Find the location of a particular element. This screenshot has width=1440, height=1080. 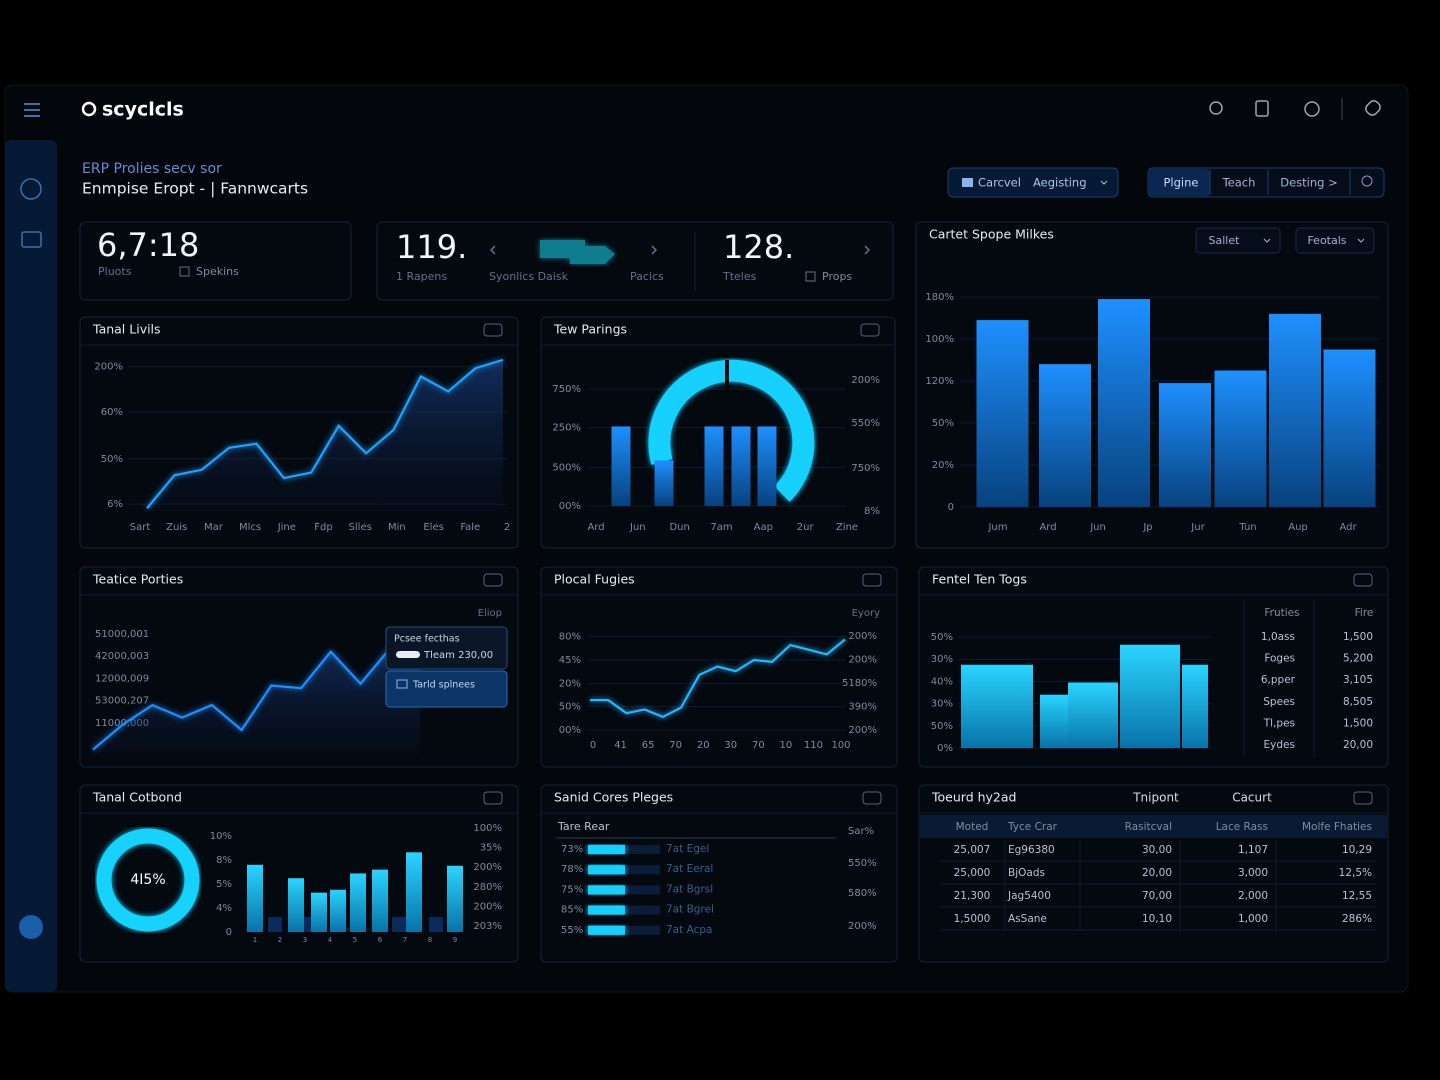

column-header: Molfe Fhaties is located at coordinates (1337, 827).